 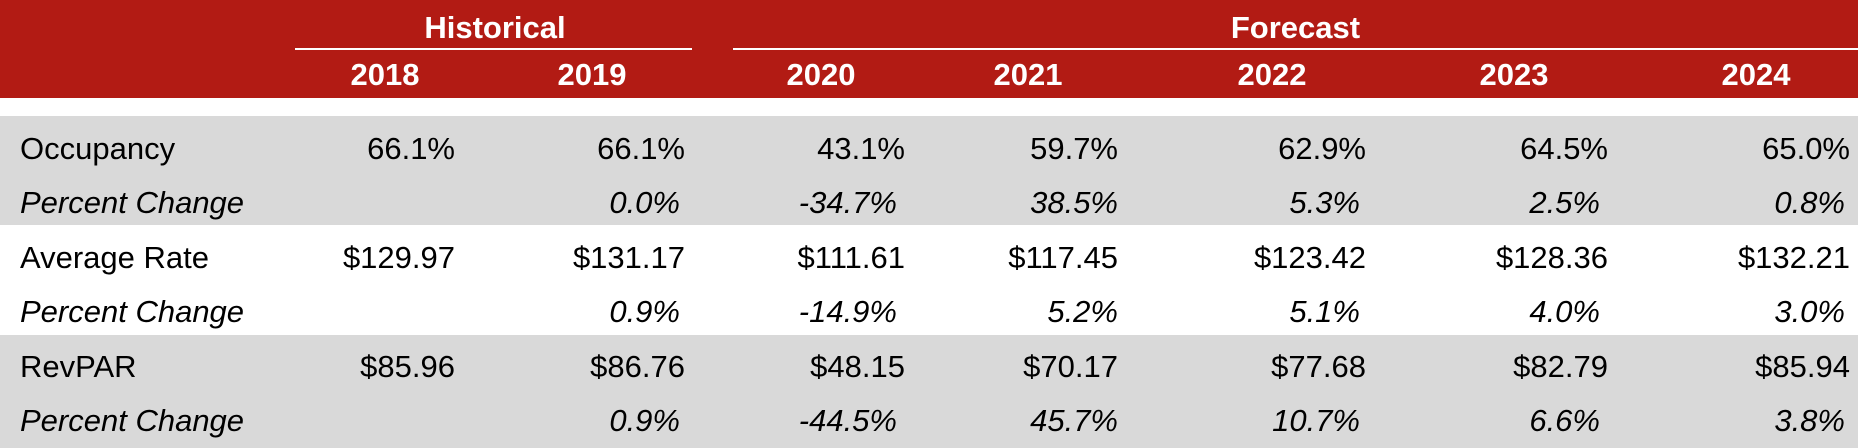 What do you see at coordinates (1324, 311) in the screenshot?
I see `cell-2022: 5.1%` at bounding box center [1324, 311].